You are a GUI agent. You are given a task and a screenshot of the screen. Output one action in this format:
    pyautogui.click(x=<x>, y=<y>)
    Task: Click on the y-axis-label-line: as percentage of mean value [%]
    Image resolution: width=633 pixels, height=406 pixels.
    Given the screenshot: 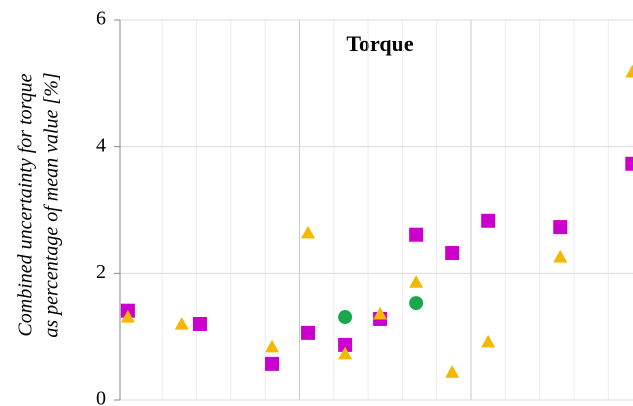 What is the action you would take?
    pyautogui.click(x=52, y=204)
    